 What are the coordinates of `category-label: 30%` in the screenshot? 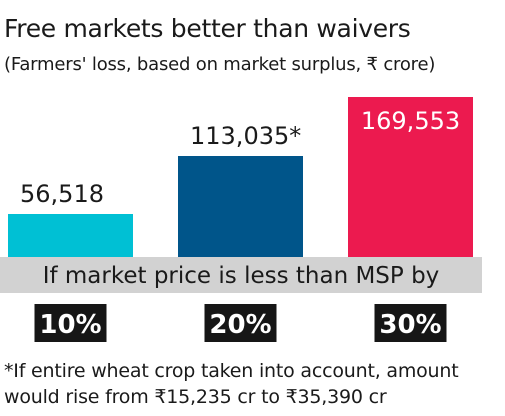 It's located at (410, 325).